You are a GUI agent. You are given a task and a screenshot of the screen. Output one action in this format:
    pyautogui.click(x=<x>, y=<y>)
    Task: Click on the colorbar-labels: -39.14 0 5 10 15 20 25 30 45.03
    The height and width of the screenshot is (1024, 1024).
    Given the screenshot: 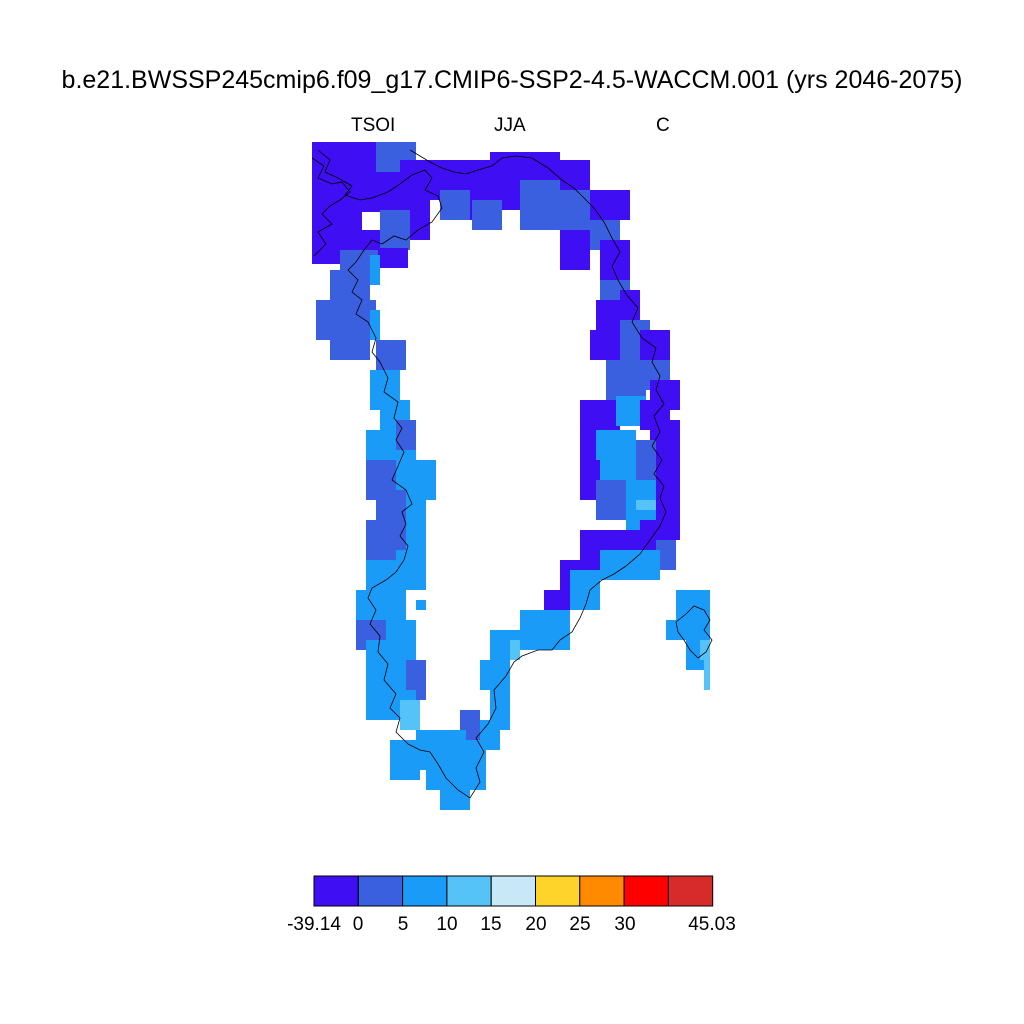 What is the action you would take?
    pyautogui.click(x=511, y=924)
    